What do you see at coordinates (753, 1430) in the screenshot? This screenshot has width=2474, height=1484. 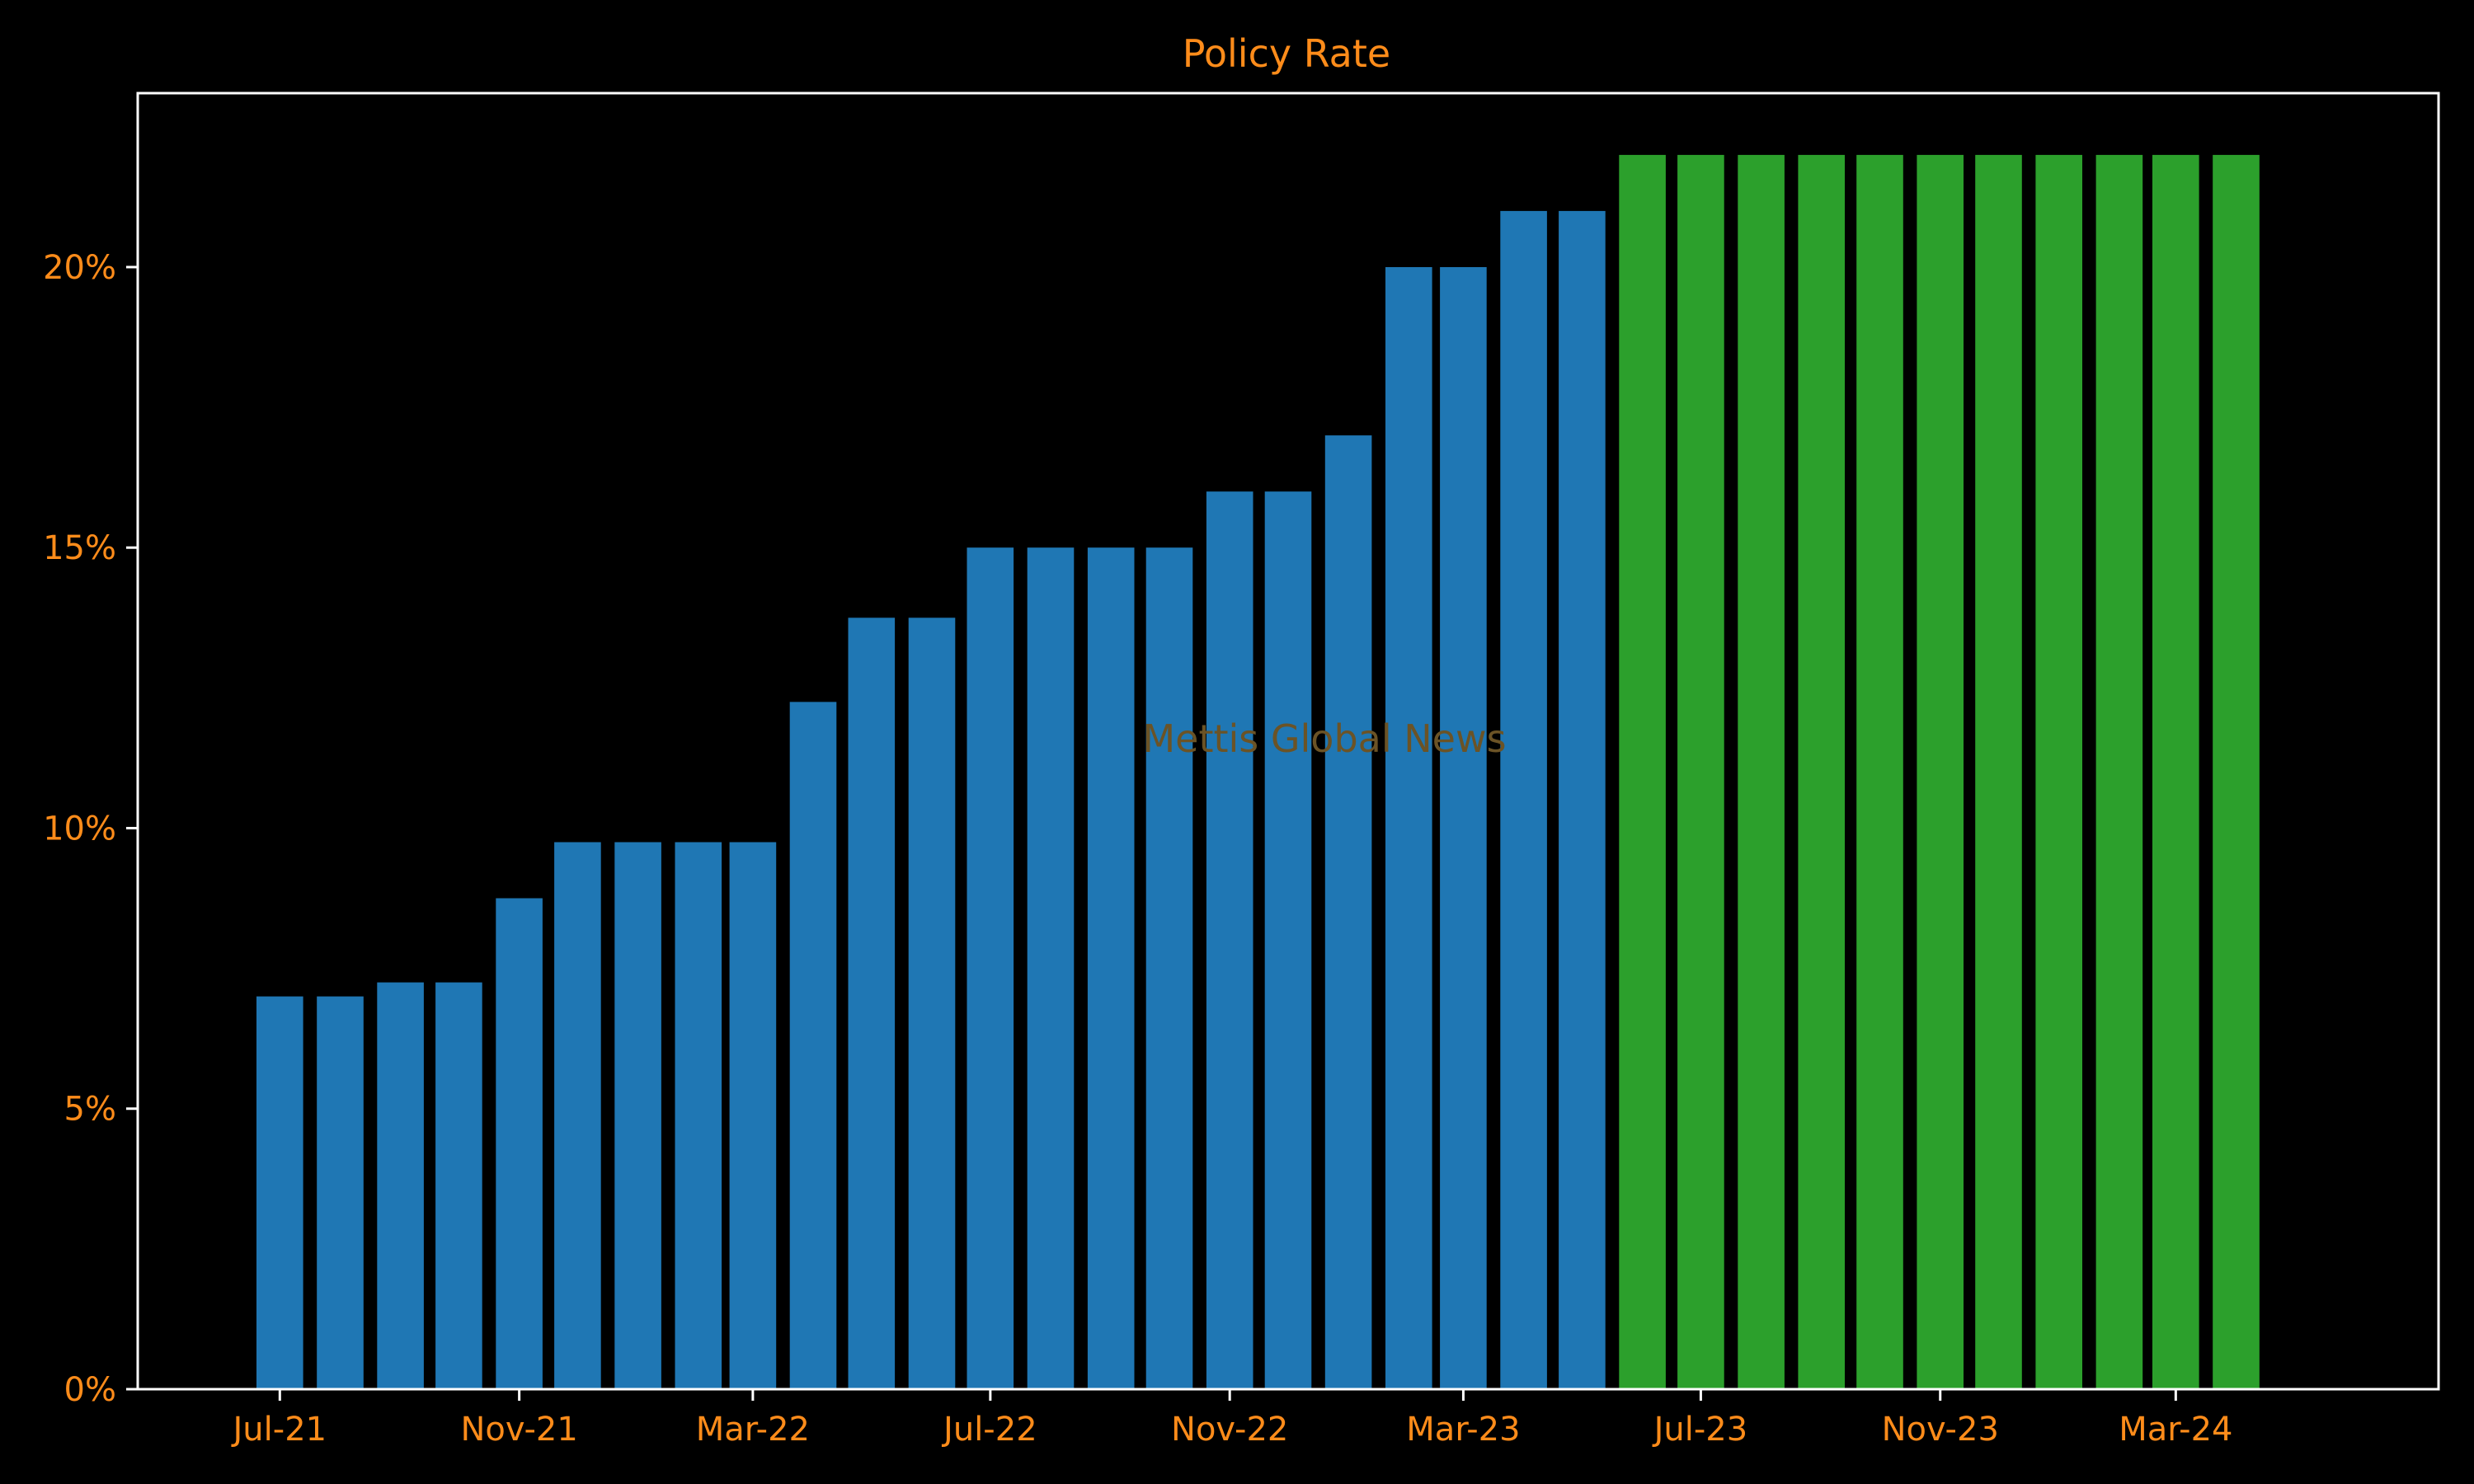 I see `x-tick-label: Mar-22` at bounding box center [753, 1430].